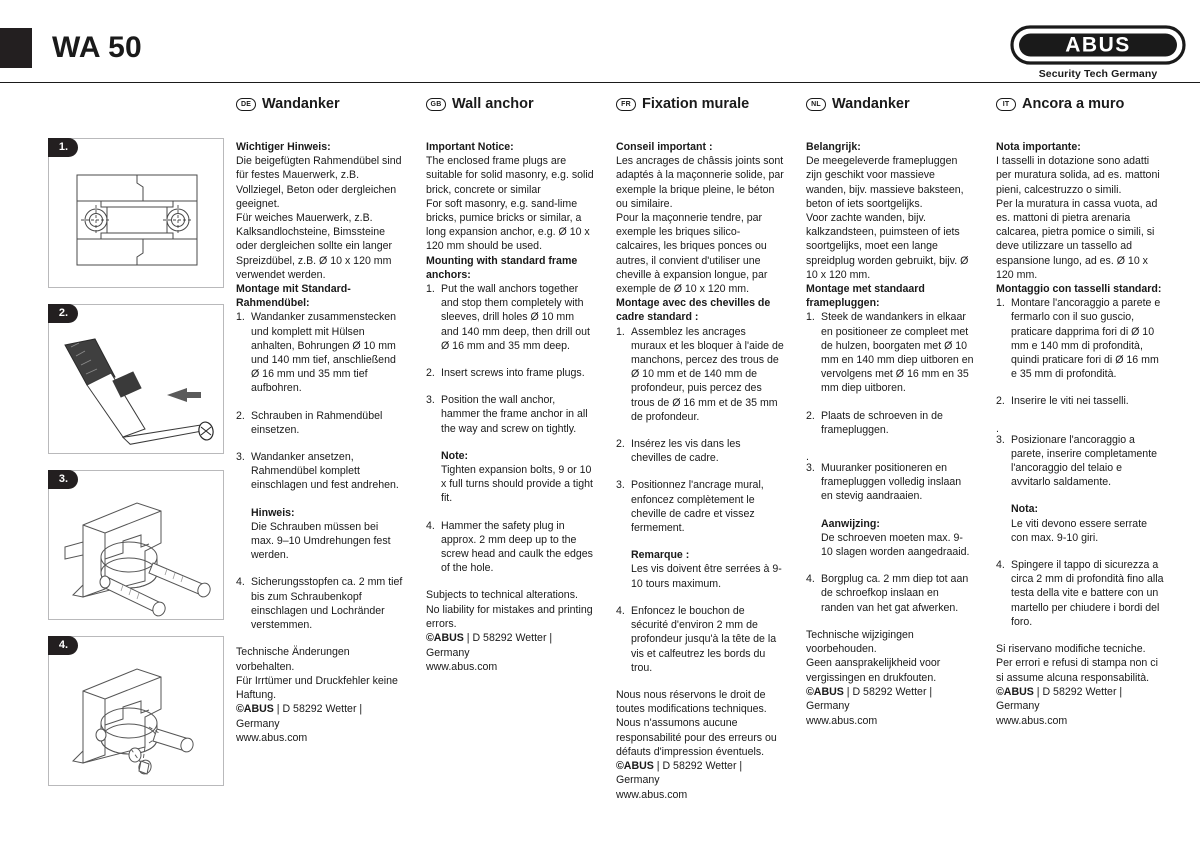  Describe the element at coordinates (63, 147) in the screenshot. I see `figure-1-label: 1.` at that location.